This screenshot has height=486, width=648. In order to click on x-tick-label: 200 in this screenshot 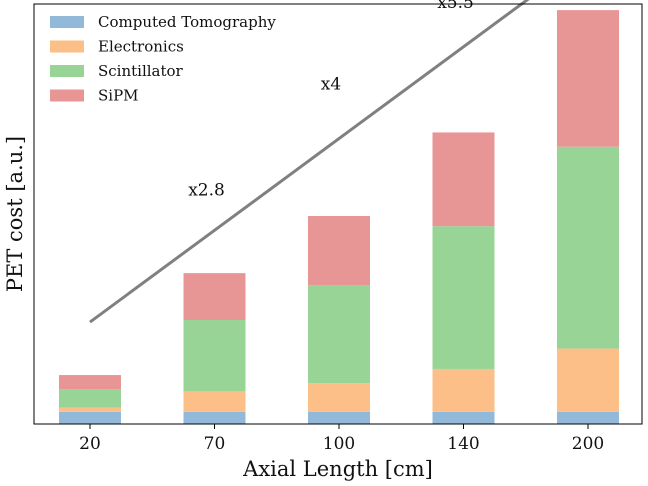, I will do `click(588, 444)`.